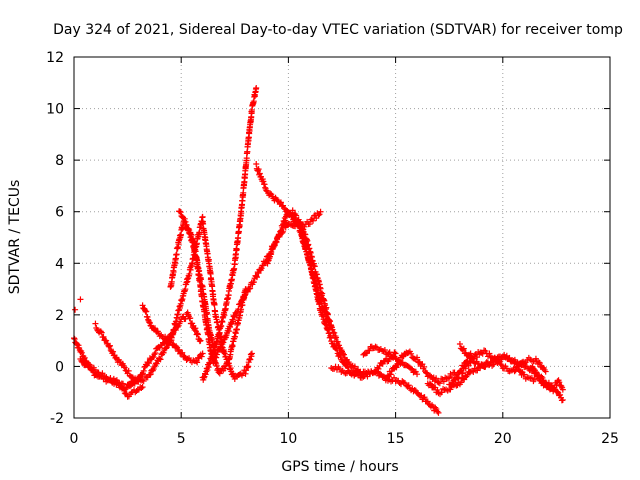 The image size is (640, 480). What do you see at coordinates (59, 213) in the screenshot?
I see `y-tick-label: 6` at bounding box center [59, 213].